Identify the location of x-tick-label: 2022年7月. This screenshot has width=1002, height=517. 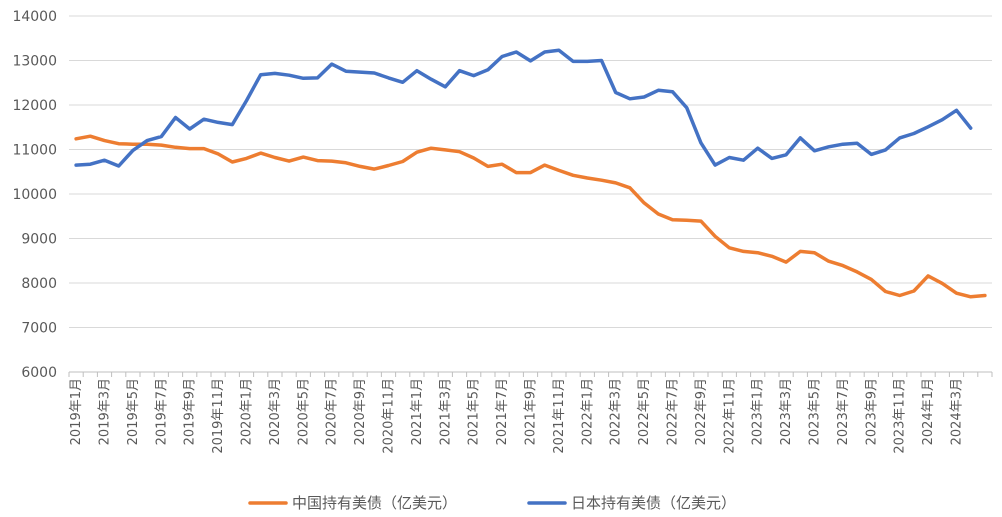
(673, 411).